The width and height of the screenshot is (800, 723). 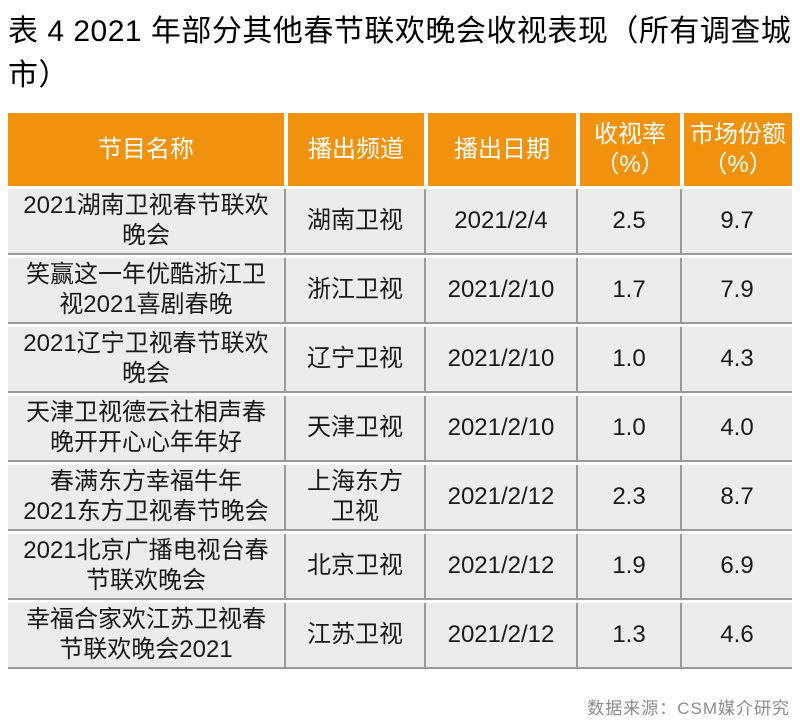 What do you see at coordinates (354, 636) in the screenshot?
I see `cell-channel: 江苏卫视` at bounding box center [354, 636].